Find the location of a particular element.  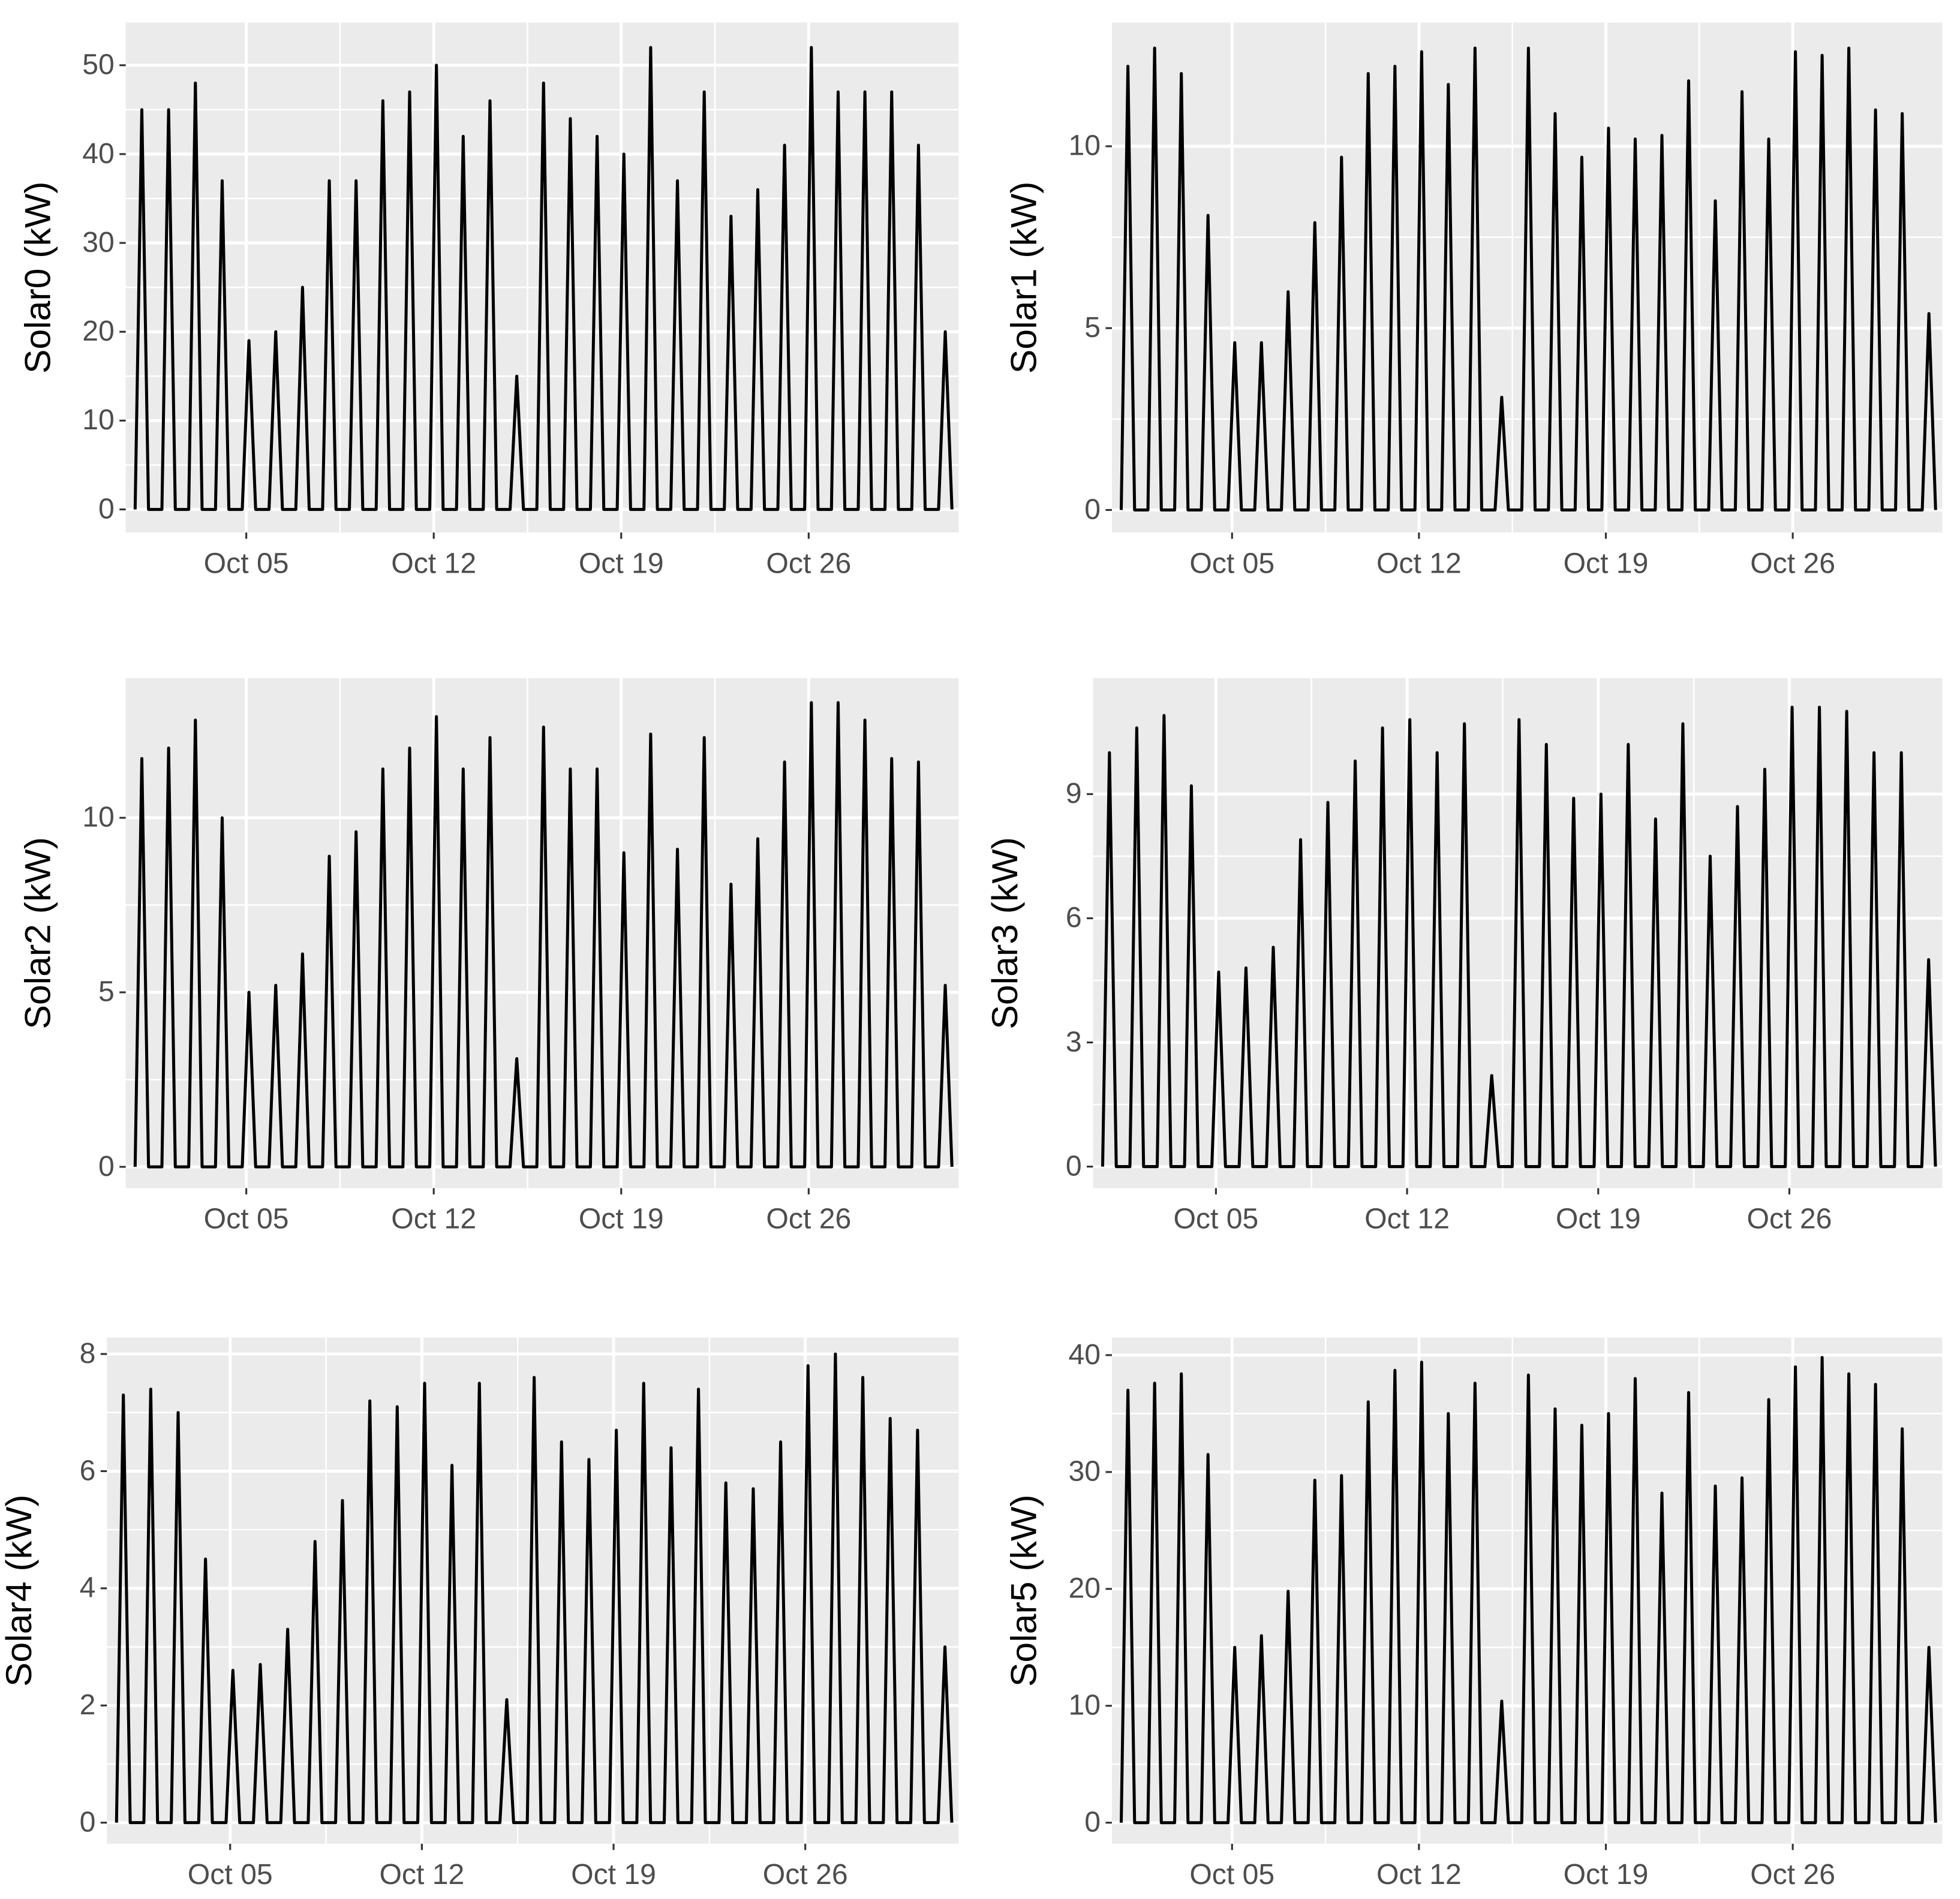

panel: 0 3 6 9 Oct 05 Oct 12 Oct 19 Oct 26 Solar3 (kW) is located at coordinates (1464, 956).